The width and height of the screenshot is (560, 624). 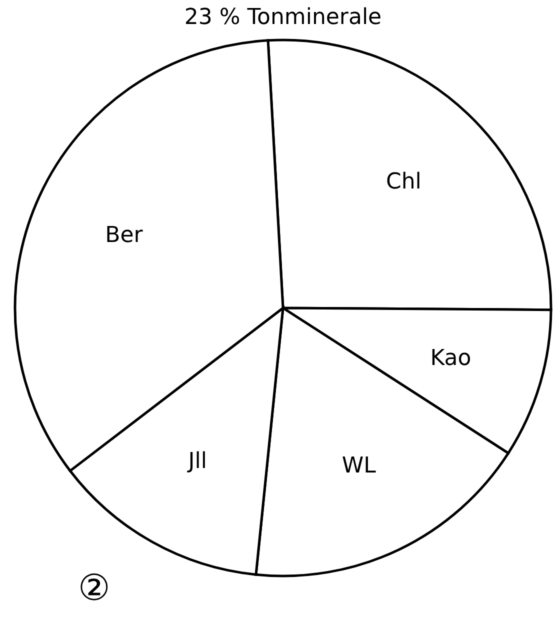 I want to click on text: ②, so click(x=94, y=588).